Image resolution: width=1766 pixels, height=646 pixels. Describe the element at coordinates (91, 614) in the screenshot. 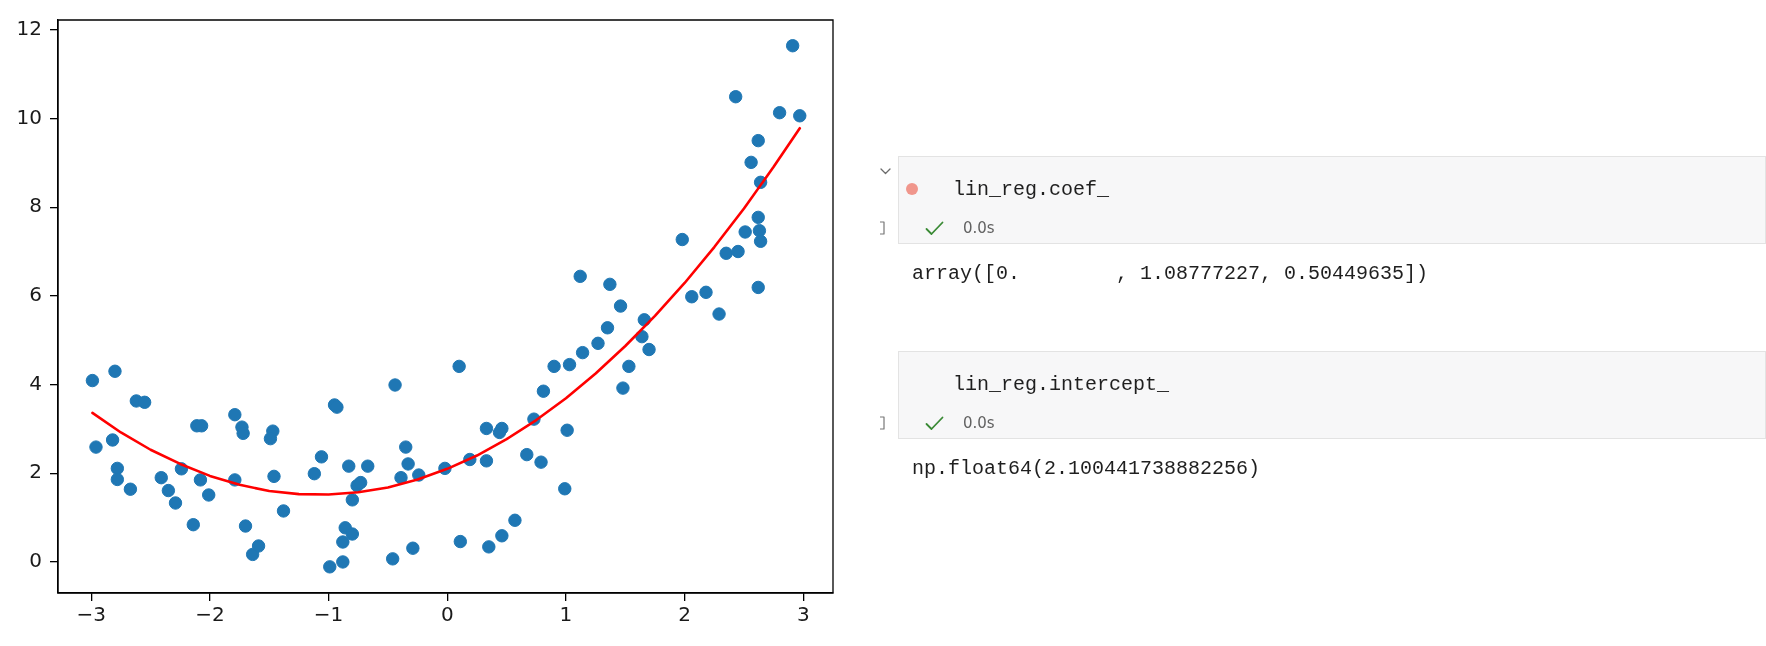

I see `x-tick-label: −3` at that location.